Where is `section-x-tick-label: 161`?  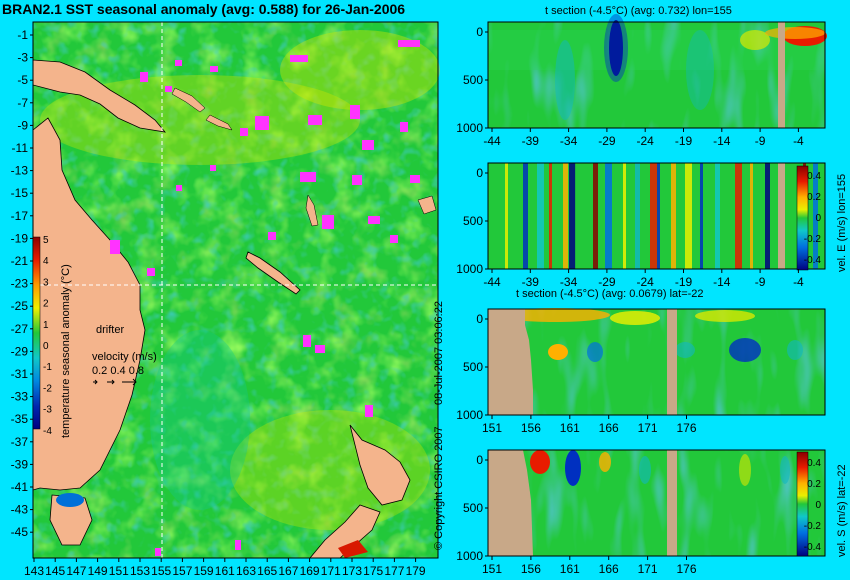
section-x-tick-label: 161 is located at coordinates (570, 428).